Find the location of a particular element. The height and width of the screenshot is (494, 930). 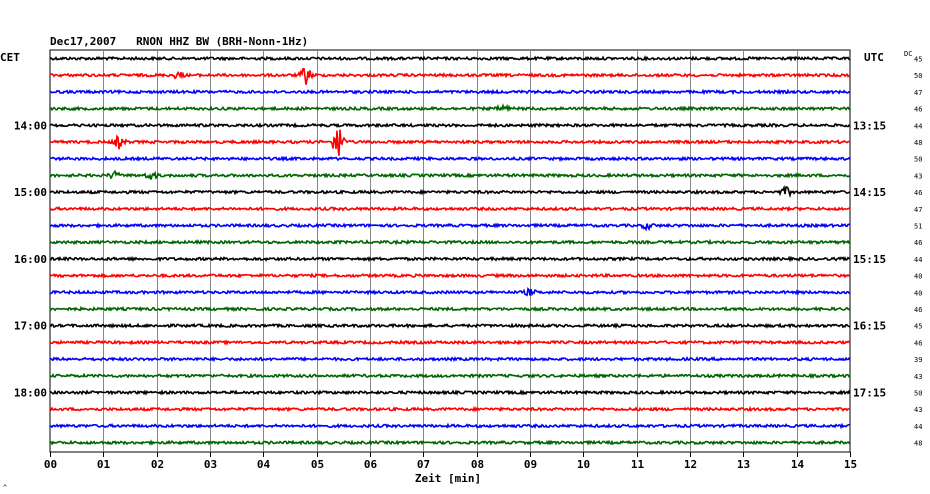

utc-time-label: 16:15 is located at coordinates (869, 326).